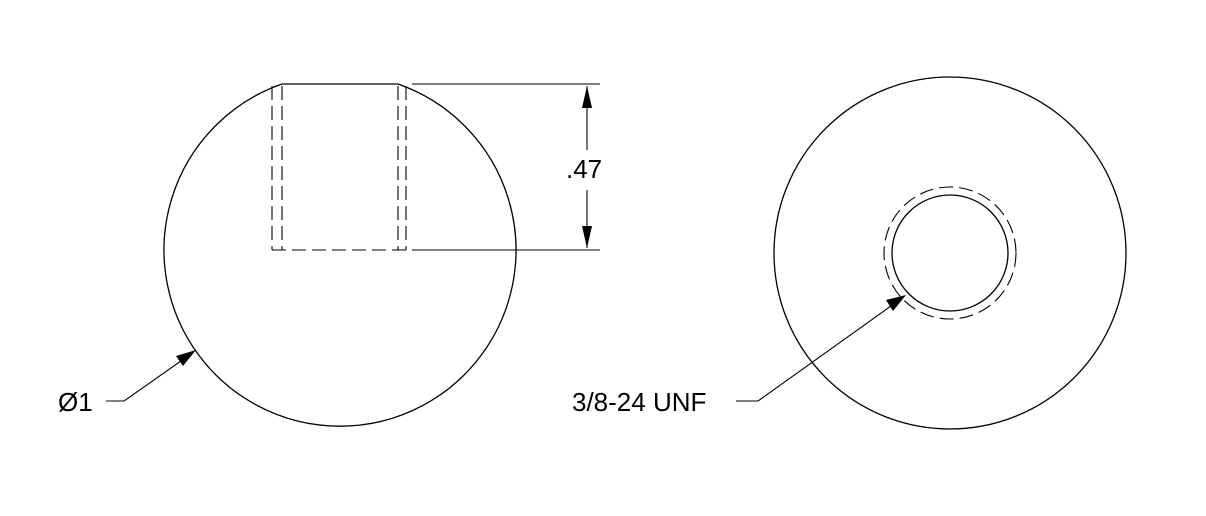  I want to click on tap-drill-circle, so click(950, 253).